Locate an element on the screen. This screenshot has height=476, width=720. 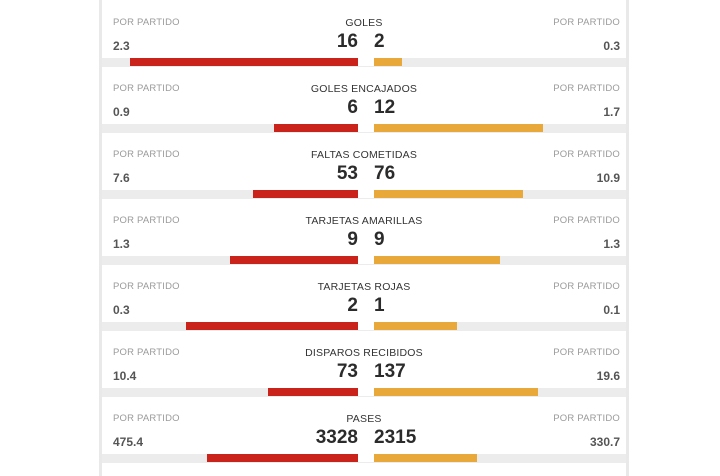
per-match-value-home: 475.4 is located at coordinates (128, 442).